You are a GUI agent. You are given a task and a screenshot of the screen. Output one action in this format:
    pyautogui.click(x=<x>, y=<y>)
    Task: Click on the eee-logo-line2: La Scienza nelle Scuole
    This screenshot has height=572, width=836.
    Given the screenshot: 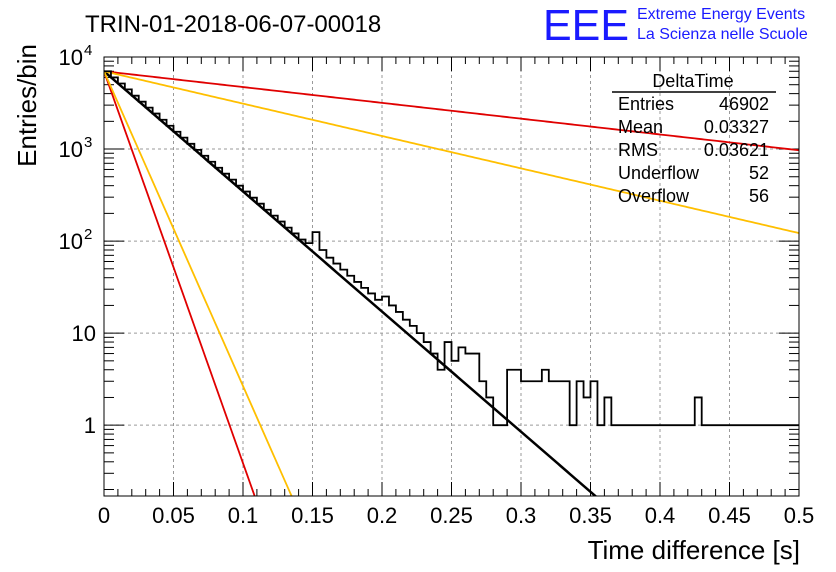 What is the action you would take?
    pyautogui.click(x=722, y=34)
    